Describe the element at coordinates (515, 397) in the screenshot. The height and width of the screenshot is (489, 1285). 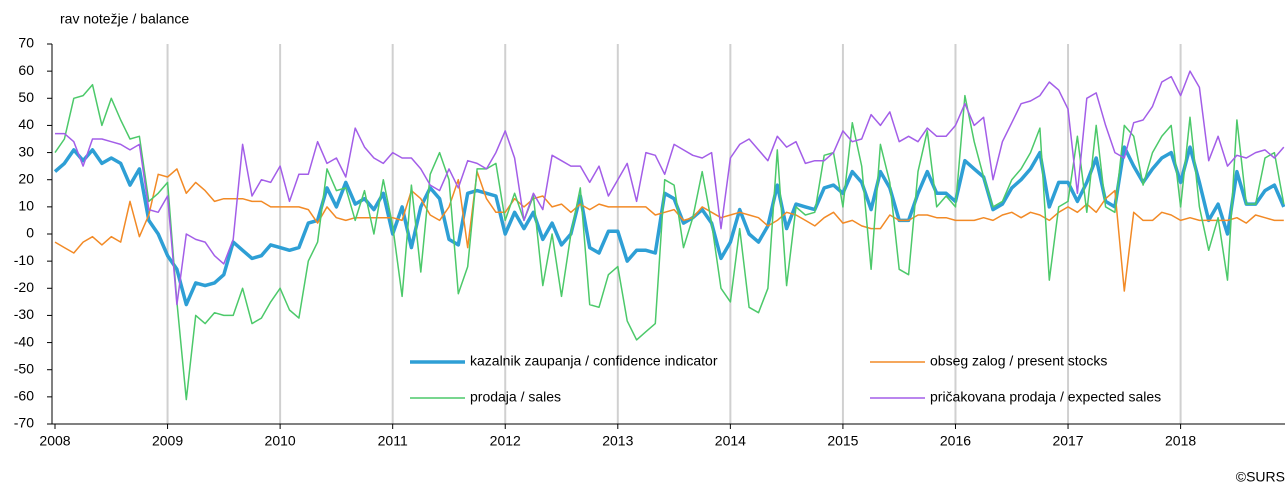
I see `legend-label: prodaja / sales` at that location.